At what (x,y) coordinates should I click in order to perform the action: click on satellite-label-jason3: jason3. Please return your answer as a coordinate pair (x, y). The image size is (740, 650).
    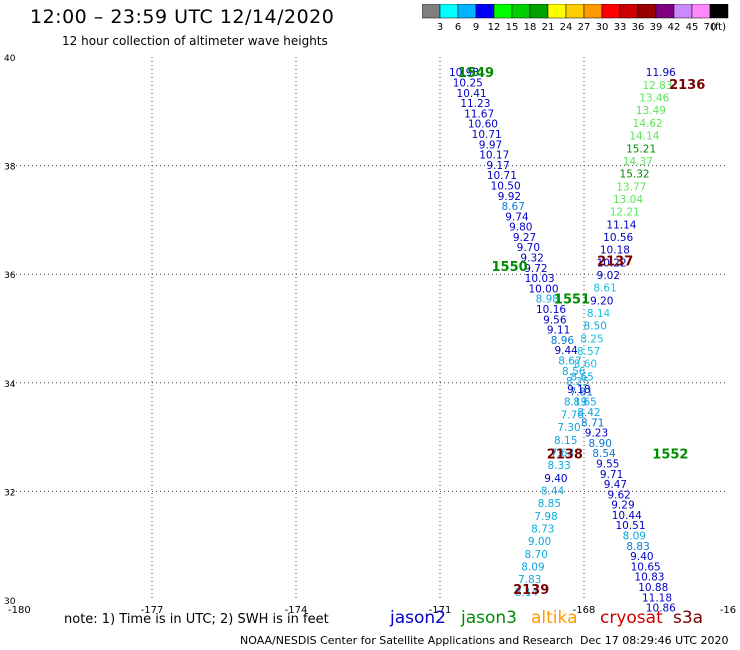
    Looking at the image, I should click on (489, 618).